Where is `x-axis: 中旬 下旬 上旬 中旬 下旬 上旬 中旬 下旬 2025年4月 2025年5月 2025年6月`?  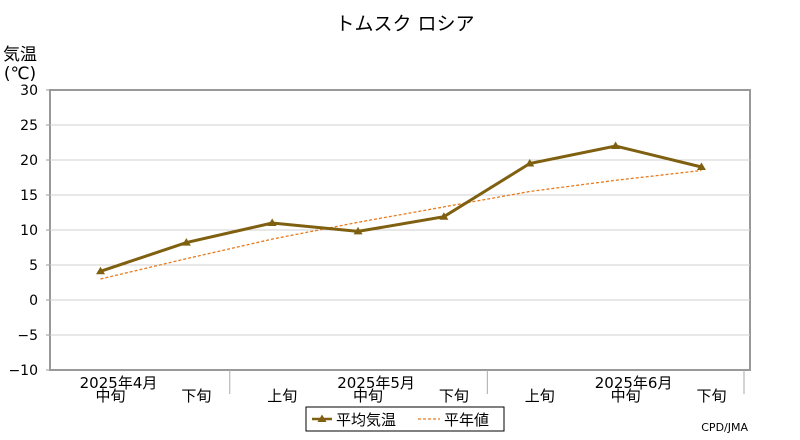
x-axis: 中旬 下旬 上旬 中旬 下旬 上旬 中旬 下旬 2025年4月 2025年5月 2025年6月 is located at coordinates (412, 387).